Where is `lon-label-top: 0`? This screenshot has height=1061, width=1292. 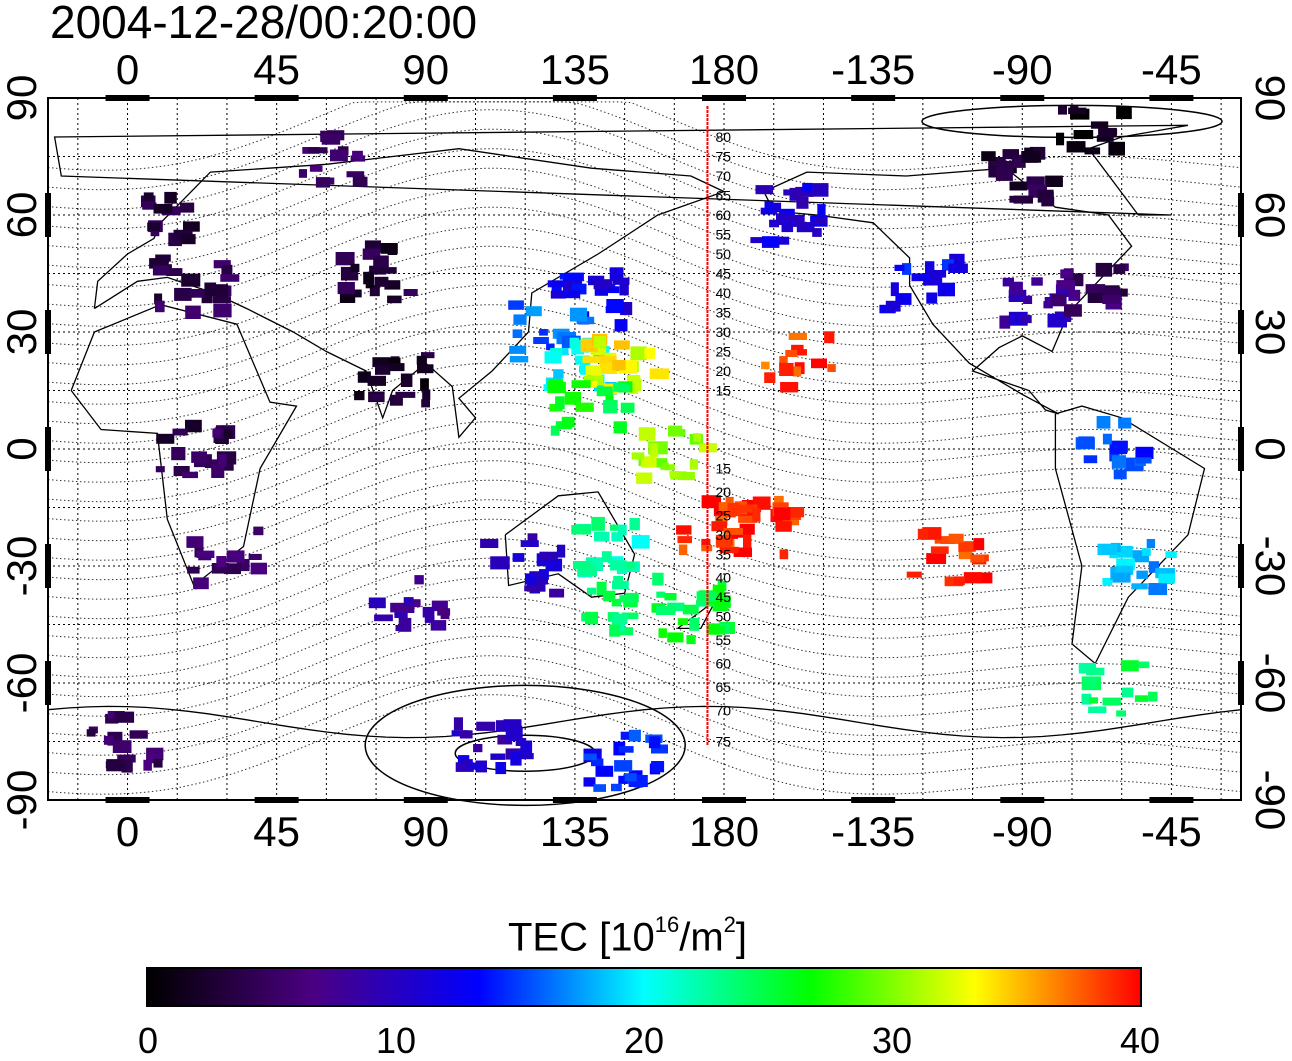
lon-label-top: 0 is located at coordinates (127, 69).